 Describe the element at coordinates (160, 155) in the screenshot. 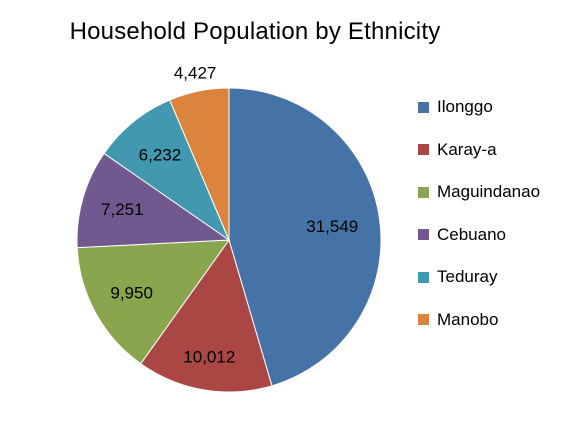

I see `data-label-teduray: 6,232` at that location.